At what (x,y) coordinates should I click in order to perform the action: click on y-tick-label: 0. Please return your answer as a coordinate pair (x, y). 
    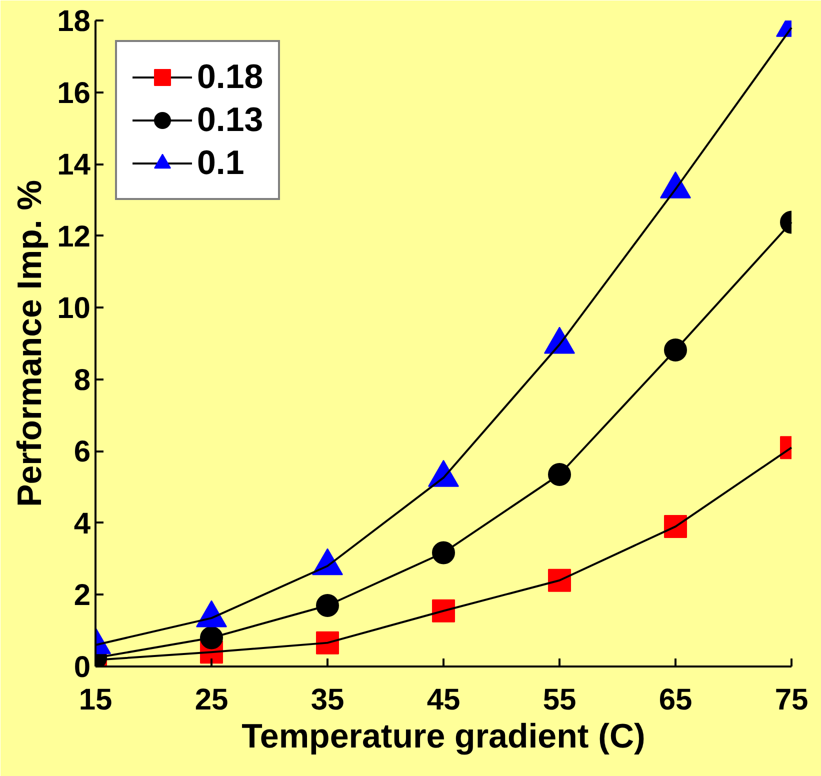
    Looking at the image, I should click on (82, 667).